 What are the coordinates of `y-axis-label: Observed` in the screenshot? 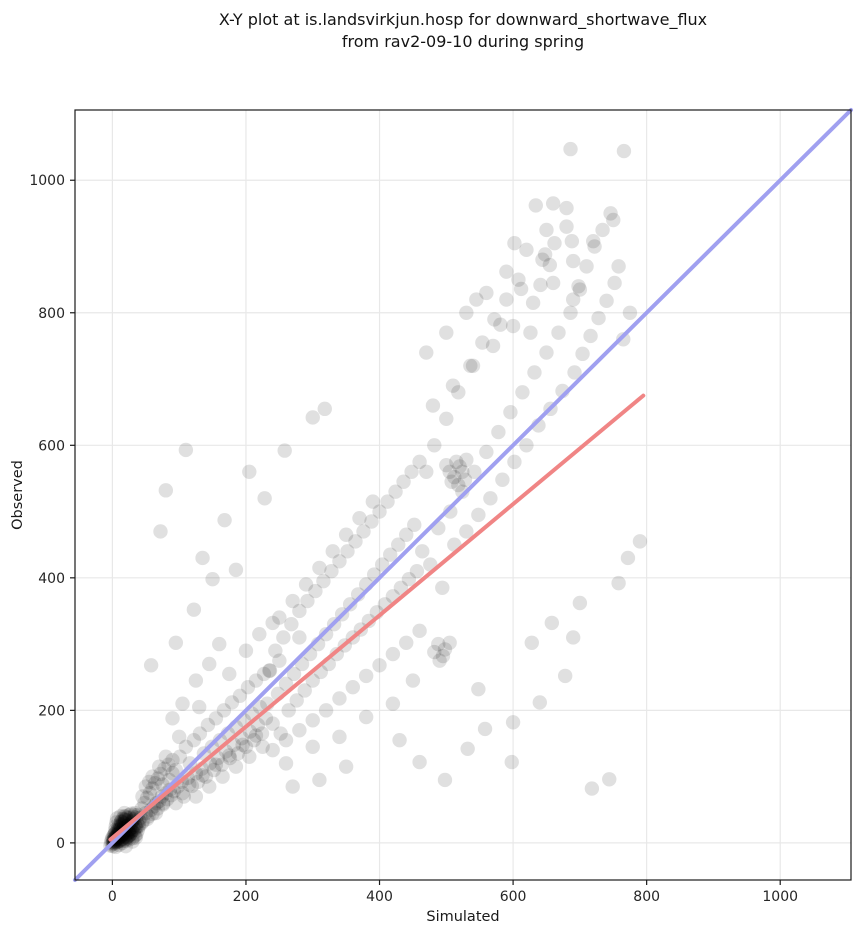 It's located at (18, 495).